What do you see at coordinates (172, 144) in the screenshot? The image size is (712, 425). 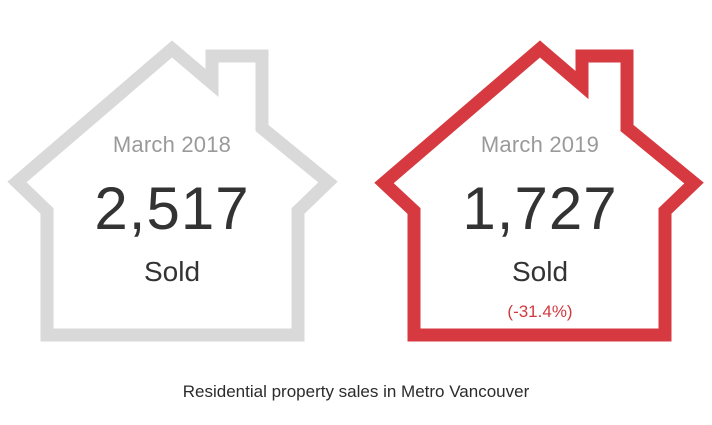 I see `period-label: March 2018` at bounding box center [172, 144].